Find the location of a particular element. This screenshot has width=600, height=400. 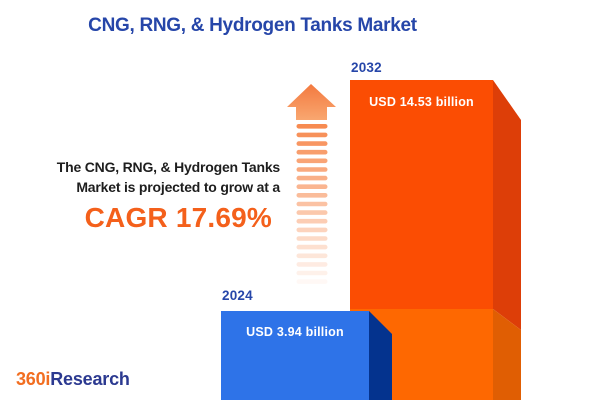

bar-2032-side-bottom is located at coordinates (507, 354).